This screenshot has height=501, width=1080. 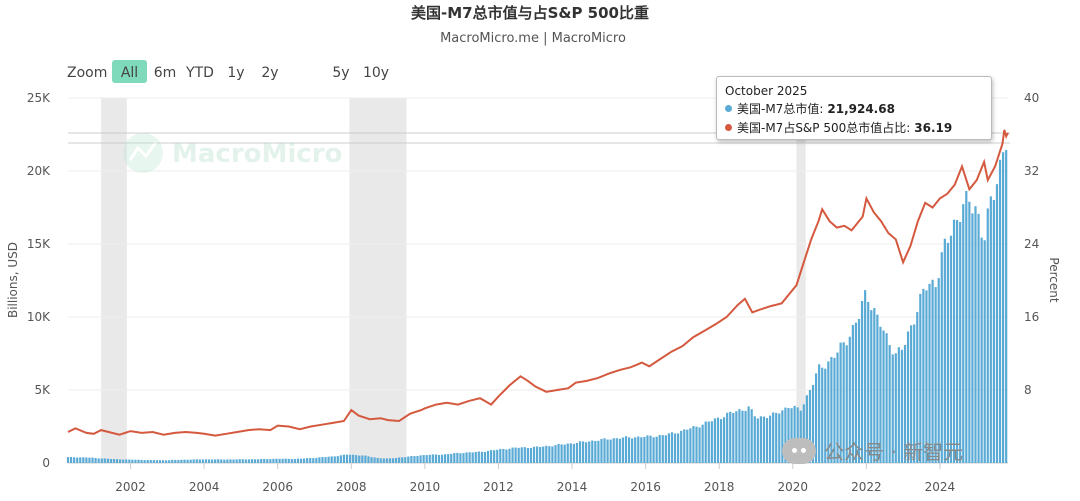 I want to click on range-button-1y: 1y, so click(x=235, y=73).